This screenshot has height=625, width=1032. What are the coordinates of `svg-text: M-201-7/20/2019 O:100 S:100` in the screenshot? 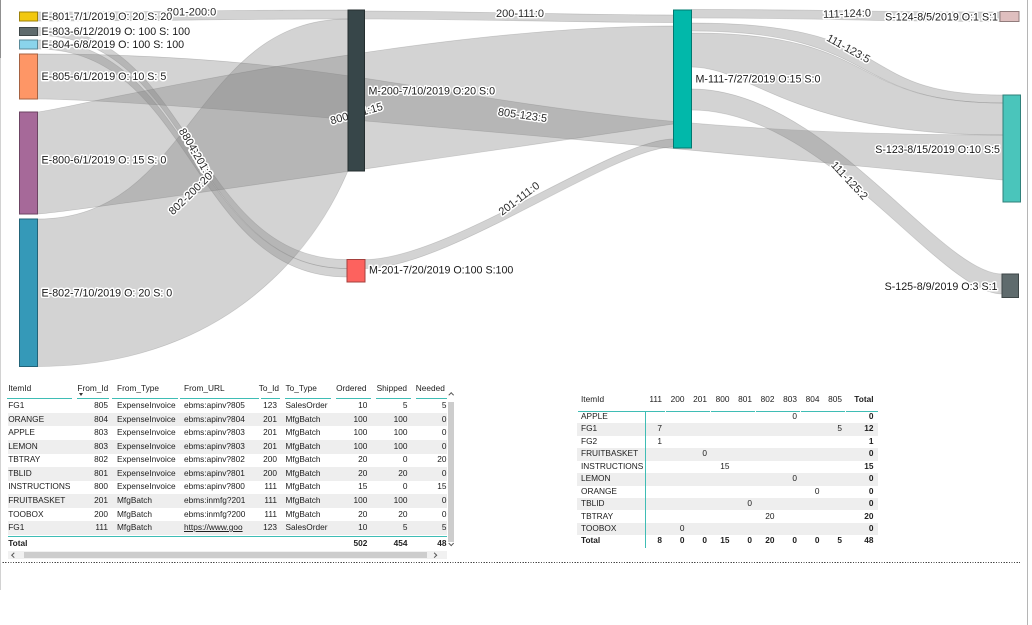 It's located at (441, 271).